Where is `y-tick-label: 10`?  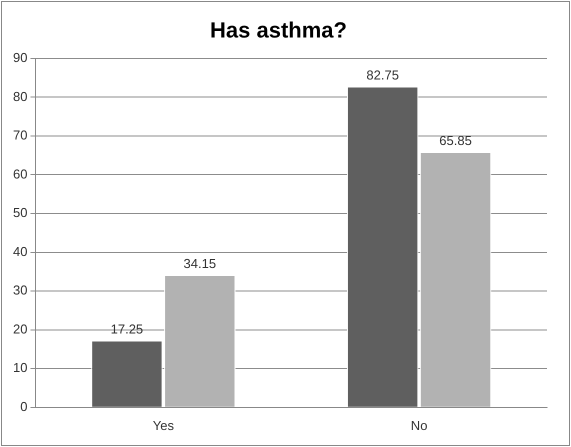 y-tick-label: 10 is located at coordinates (20, 368).